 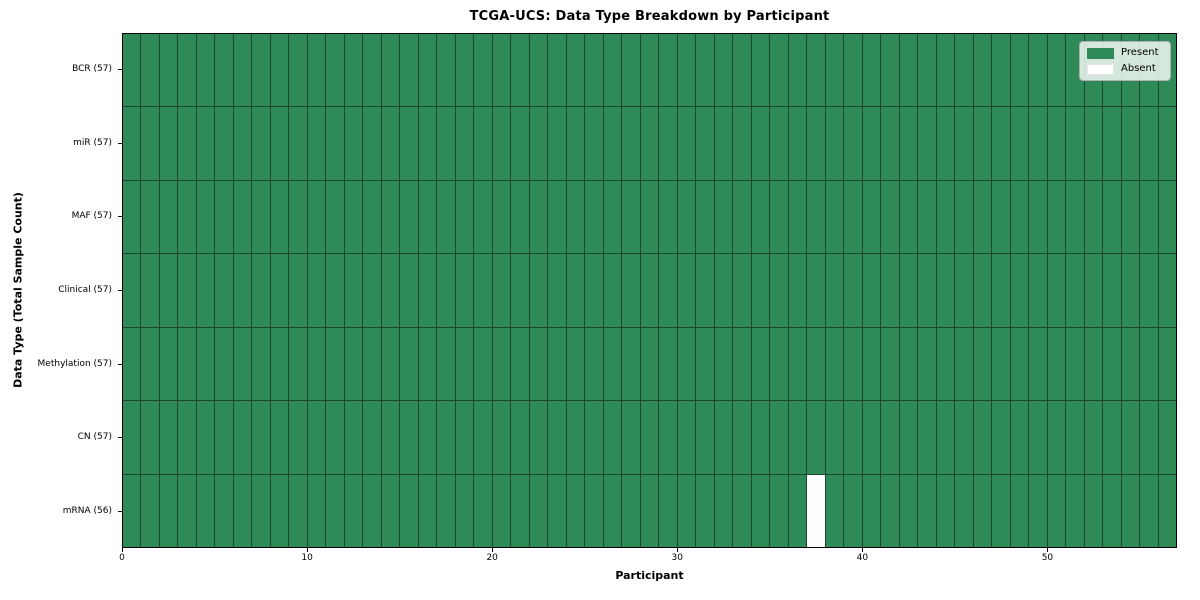 What do you see at coordinates (120, 143) in the screenshot?
I see `y-tick-mark` at bounding box center [120, 143].